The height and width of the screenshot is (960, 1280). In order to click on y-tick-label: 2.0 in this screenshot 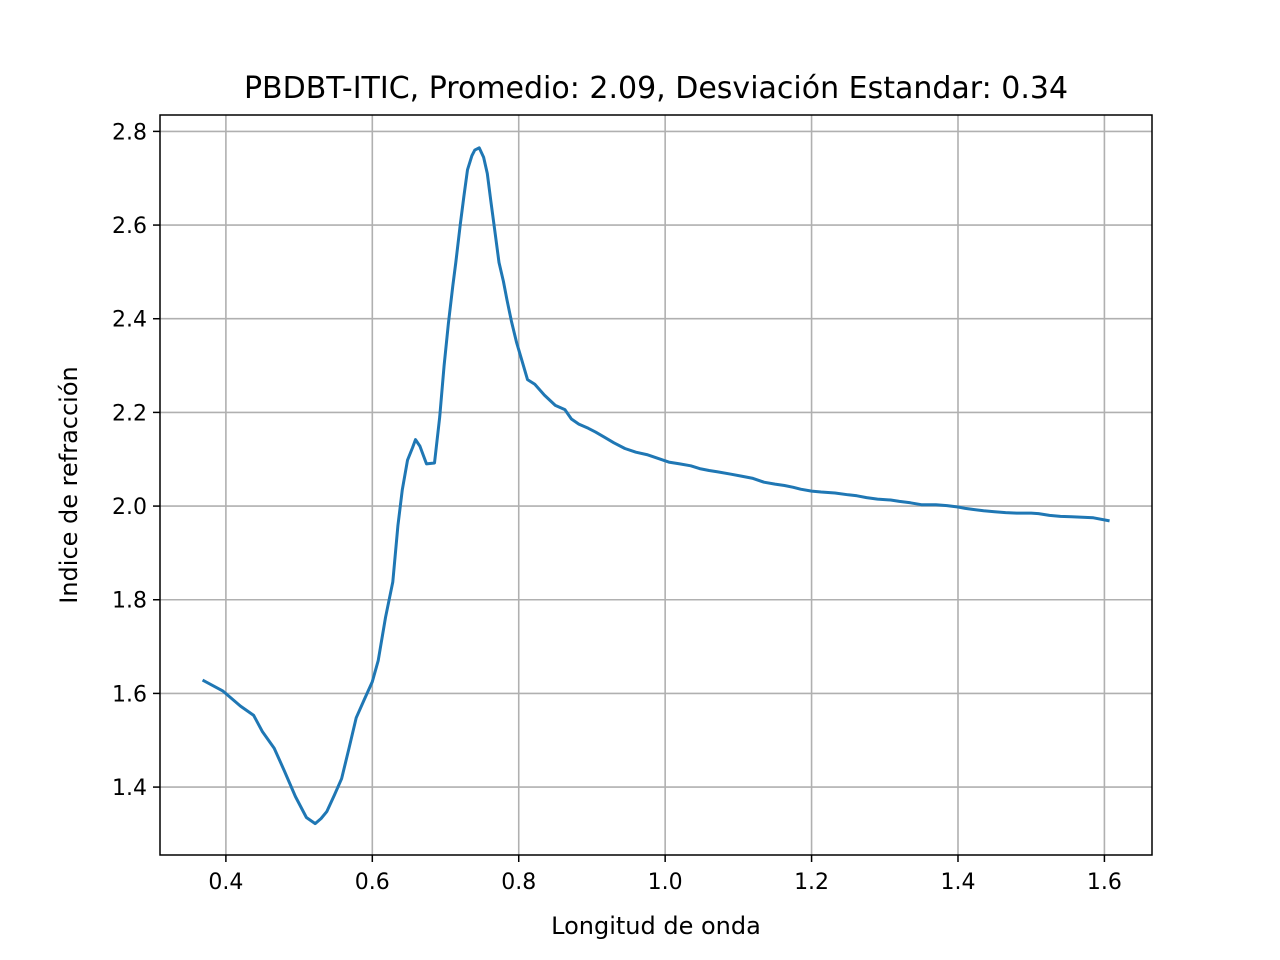, I will do `click(129, 507)`.